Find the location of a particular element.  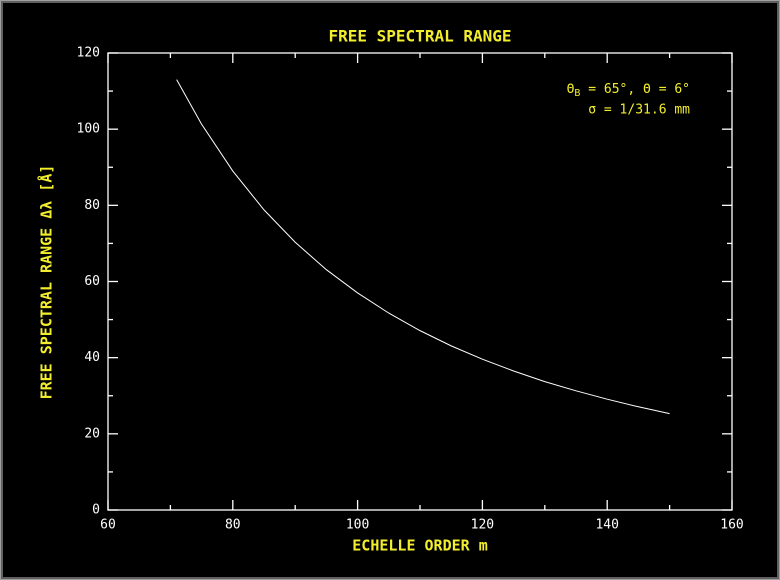

annotation-subscript: B is located at coordinates (577, 93).